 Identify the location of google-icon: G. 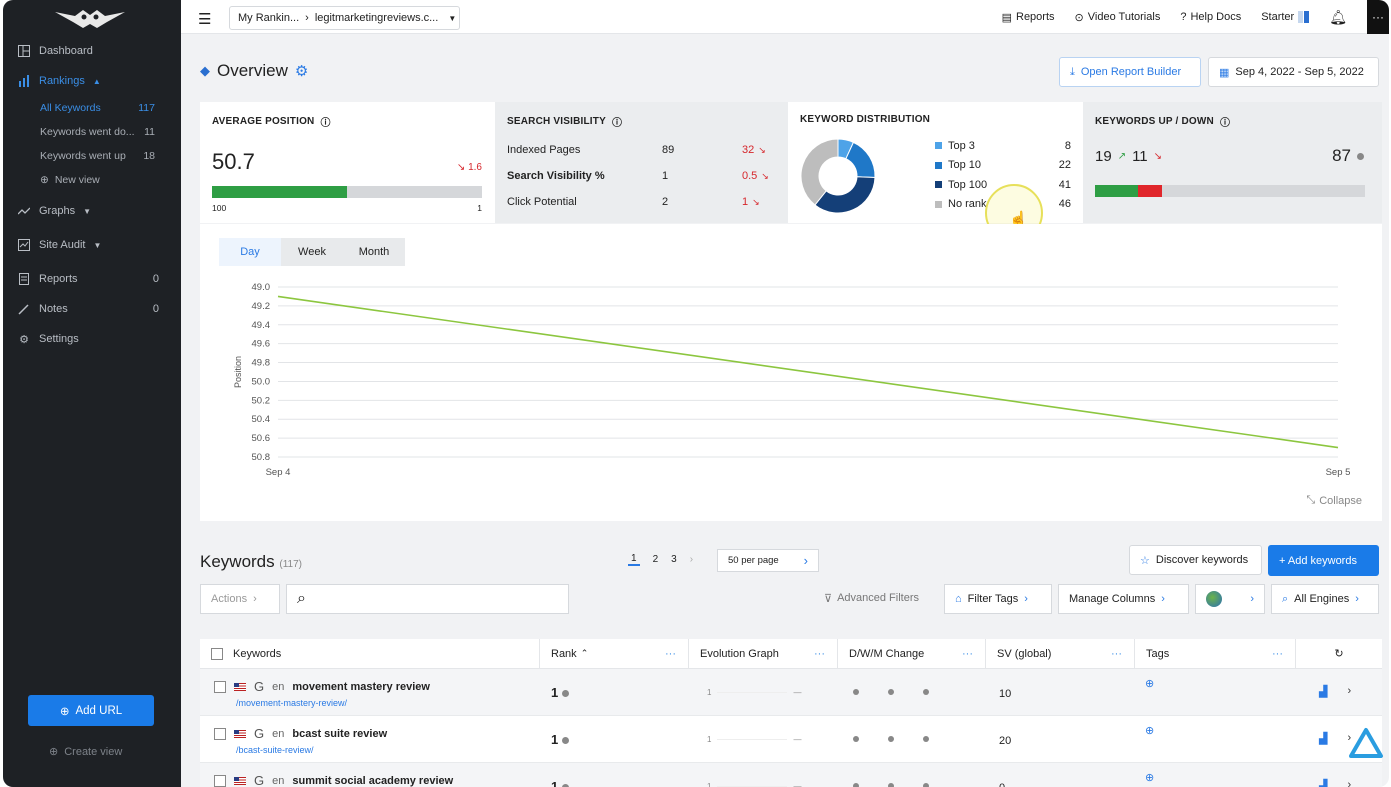
(259, 733).